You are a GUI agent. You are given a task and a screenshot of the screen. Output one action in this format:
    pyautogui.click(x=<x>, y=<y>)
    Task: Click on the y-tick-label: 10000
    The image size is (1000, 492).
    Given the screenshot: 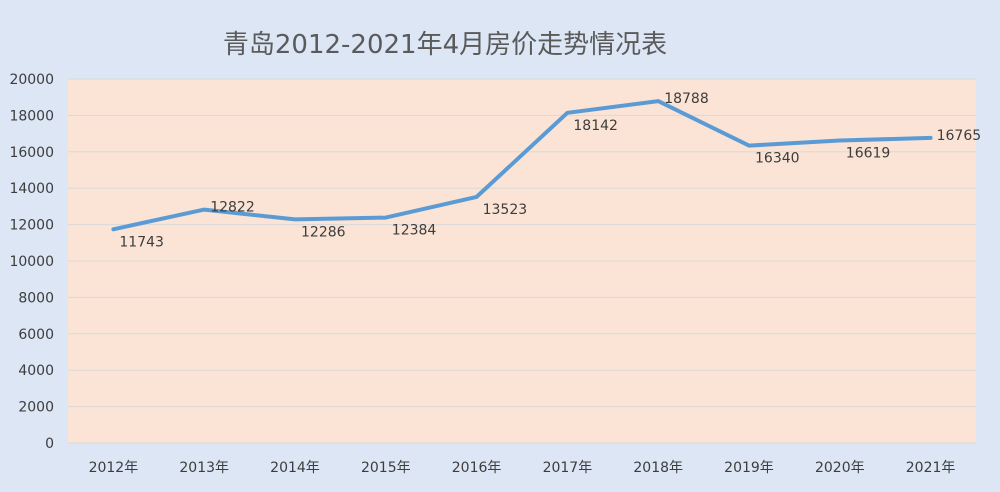 What is the action you would take?
    pyautogui.click(x=31, y=262)
    